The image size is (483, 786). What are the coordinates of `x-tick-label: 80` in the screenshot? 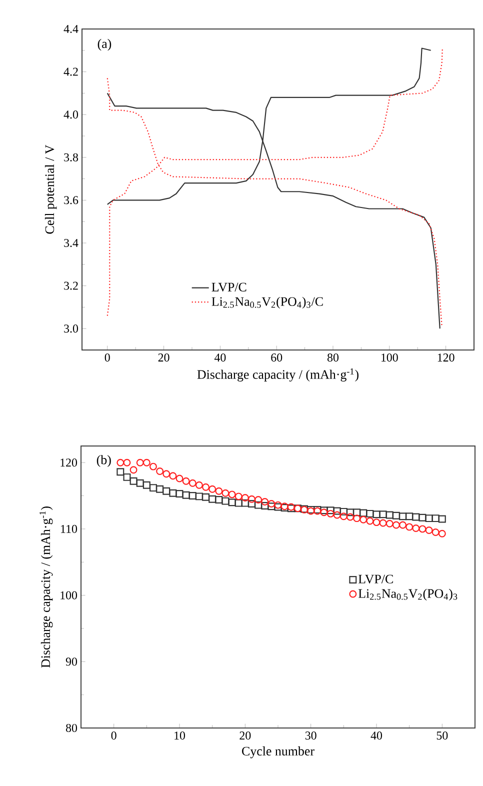 It's located at (333, 358).